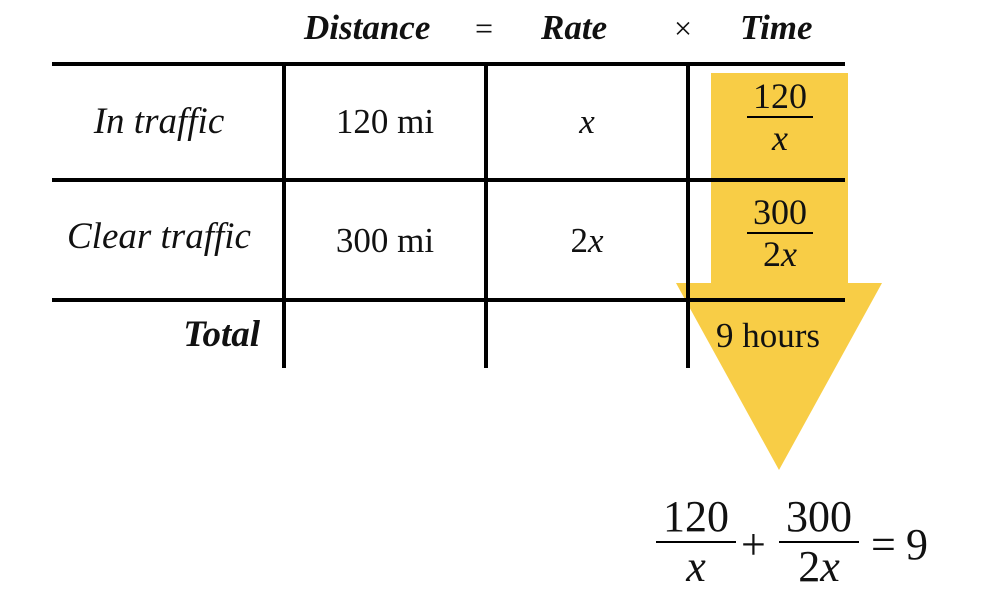 The width and height of the screenshot is (990, 614). Describe the element at coordinates (772, 254) in the screenshot. I see `row2-time-denominator-coefficient: 2` at that location.